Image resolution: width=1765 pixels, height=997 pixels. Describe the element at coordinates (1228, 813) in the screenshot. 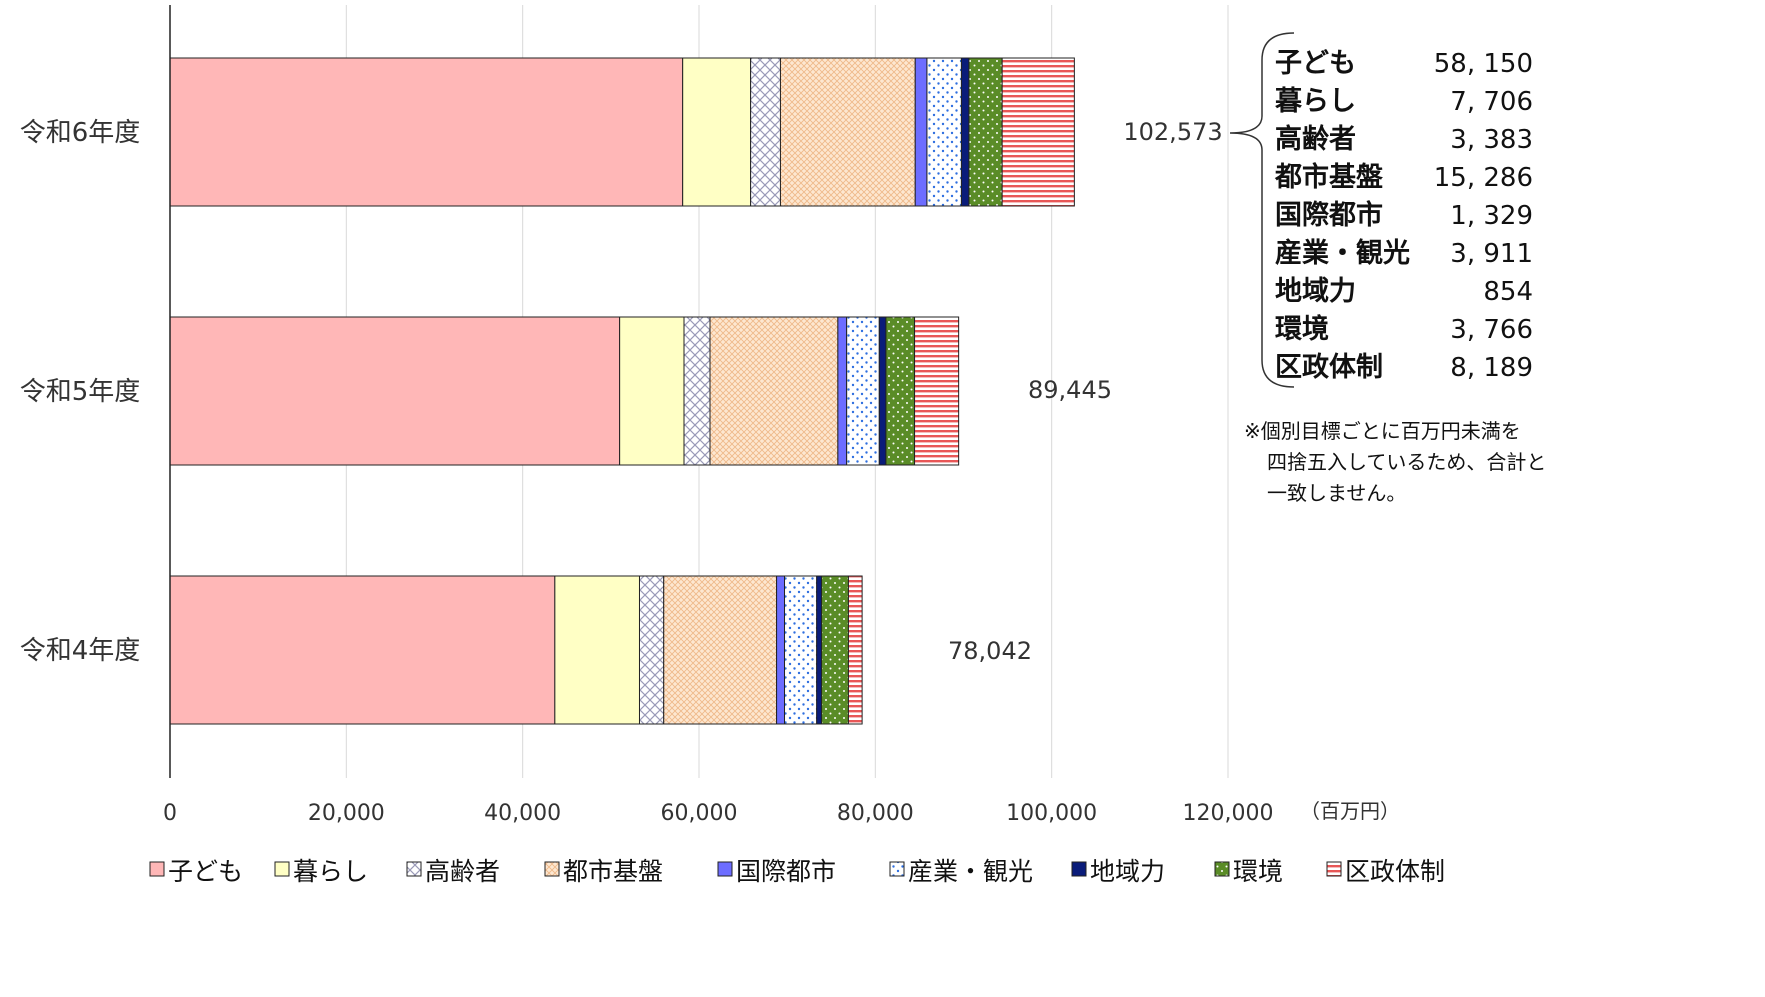

I see `x-tick-label: 120,000` at that location.